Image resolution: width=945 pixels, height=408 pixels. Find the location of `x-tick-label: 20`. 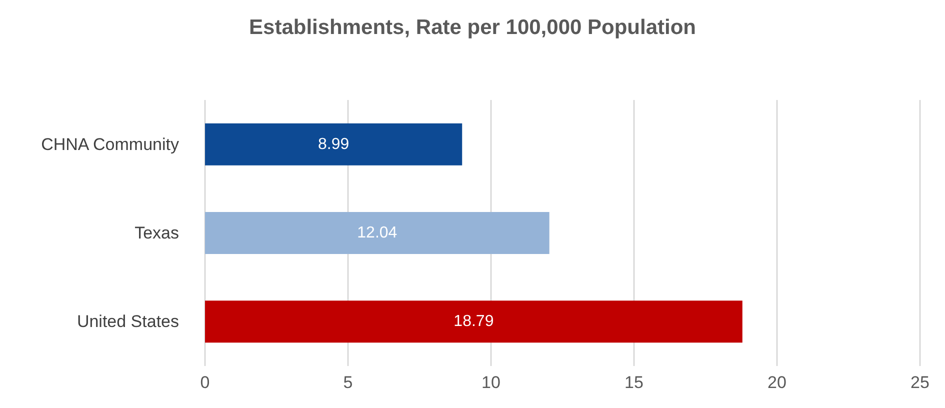

x-tick-label: 20 is located at coordinates (777, 382).